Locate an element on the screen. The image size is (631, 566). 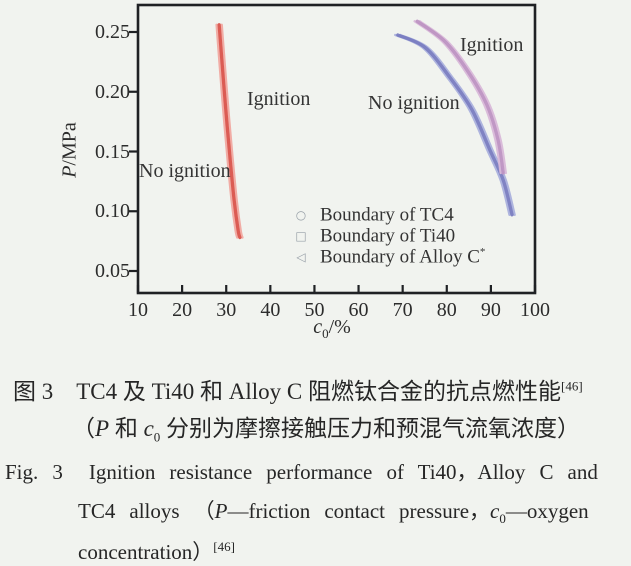
x-tick-label: 60 is located at coordinates (358, 310).